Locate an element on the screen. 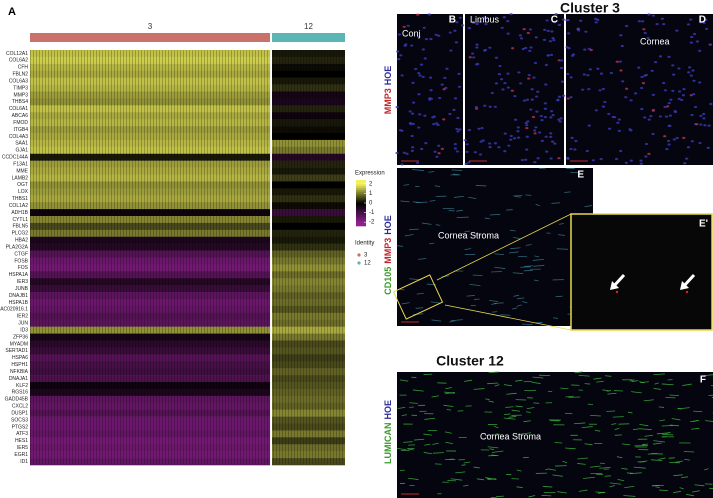 The image size is (713, 498). image-letter: F is located at coordinates (703, 380).